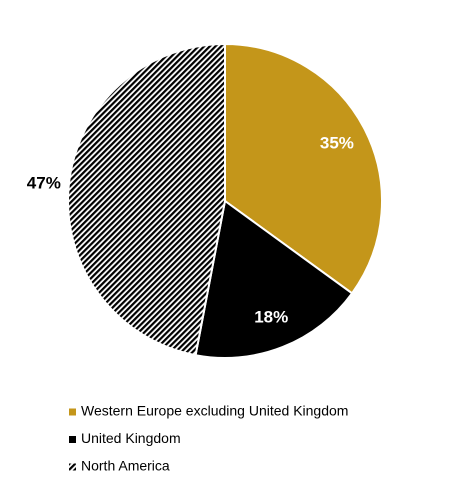  Describe the element at coordinates (274, 279) in the screenshot. I see `pie-slice` at that location.